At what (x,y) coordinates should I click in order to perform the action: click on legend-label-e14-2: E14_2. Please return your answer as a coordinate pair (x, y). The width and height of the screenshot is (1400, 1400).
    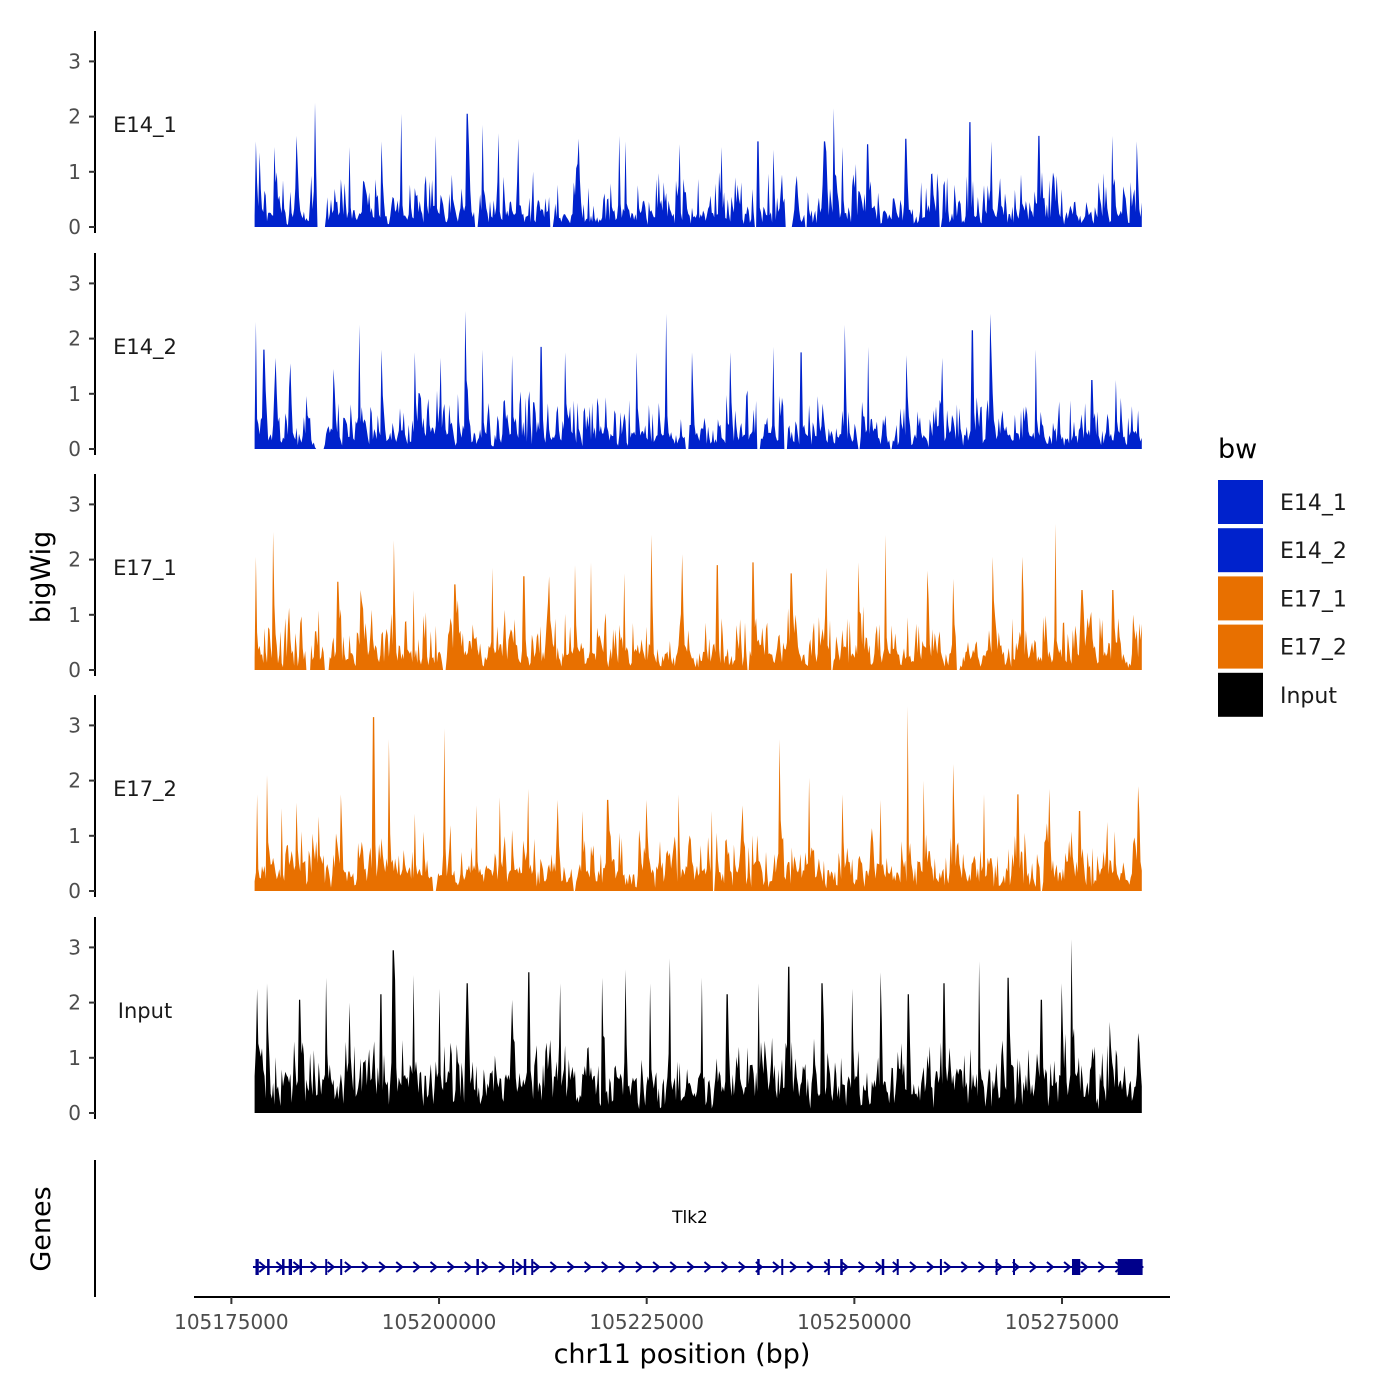
    Looking at the image, I should click on (1313, 551).